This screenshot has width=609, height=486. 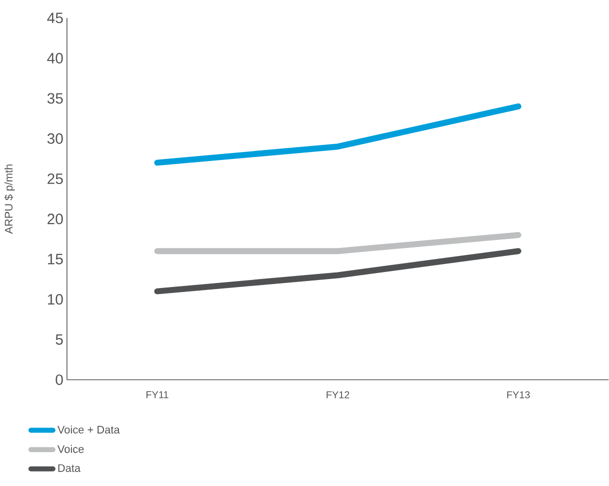 What do you see at coordinates (9, 199) in the screenshot?
I see `y-axis-title: ARPU $ p/mth` at bounding box center [9, 199].